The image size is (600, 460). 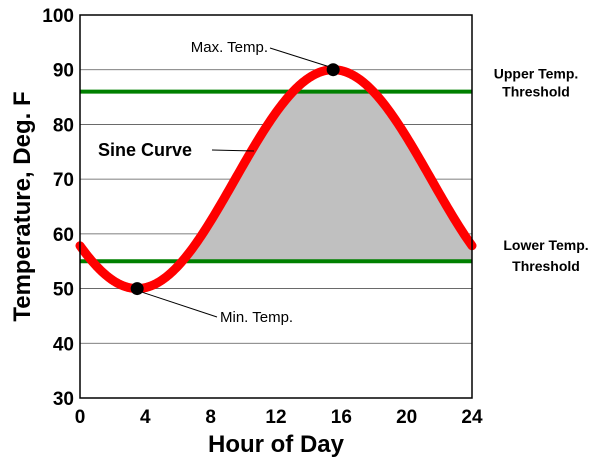 I want to click on x-tick-labels: 0 4 8 12 16 20 24, so click(x=279, y=417).